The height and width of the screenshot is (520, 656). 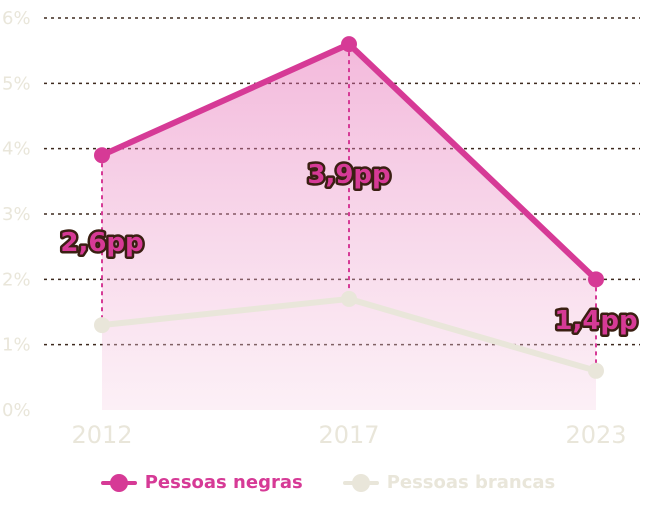 I want to click on annotation-label: 2,6pp, so click(x=101, y=243).